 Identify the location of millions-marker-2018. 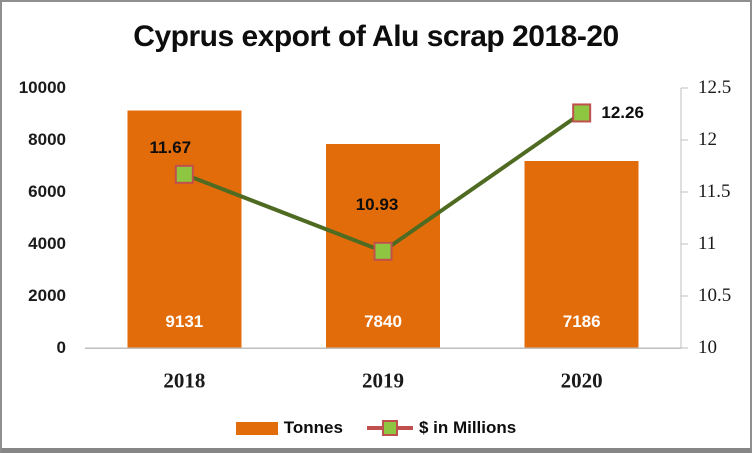
(184, 174).